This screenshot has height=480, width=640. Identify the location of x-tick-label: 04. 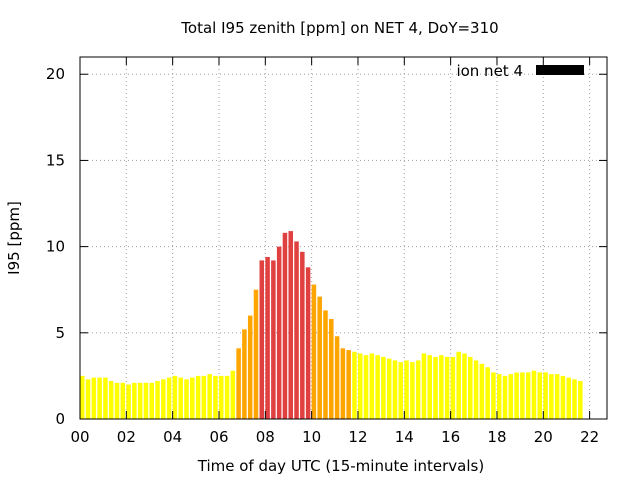
(172, 437).